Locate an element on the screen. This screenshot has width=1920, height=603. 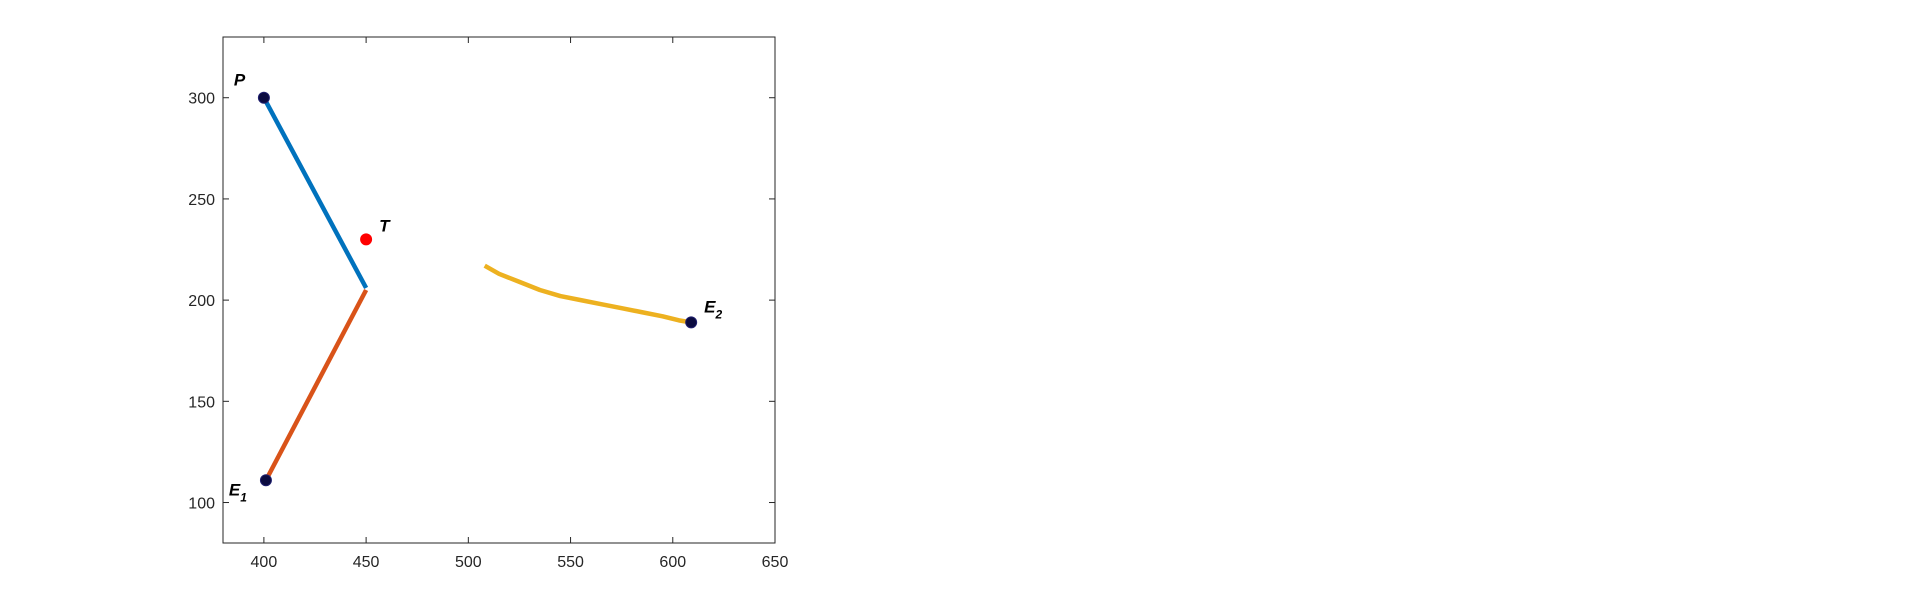
x-tick-label-550: 550 is located at coordinates (570, 562).